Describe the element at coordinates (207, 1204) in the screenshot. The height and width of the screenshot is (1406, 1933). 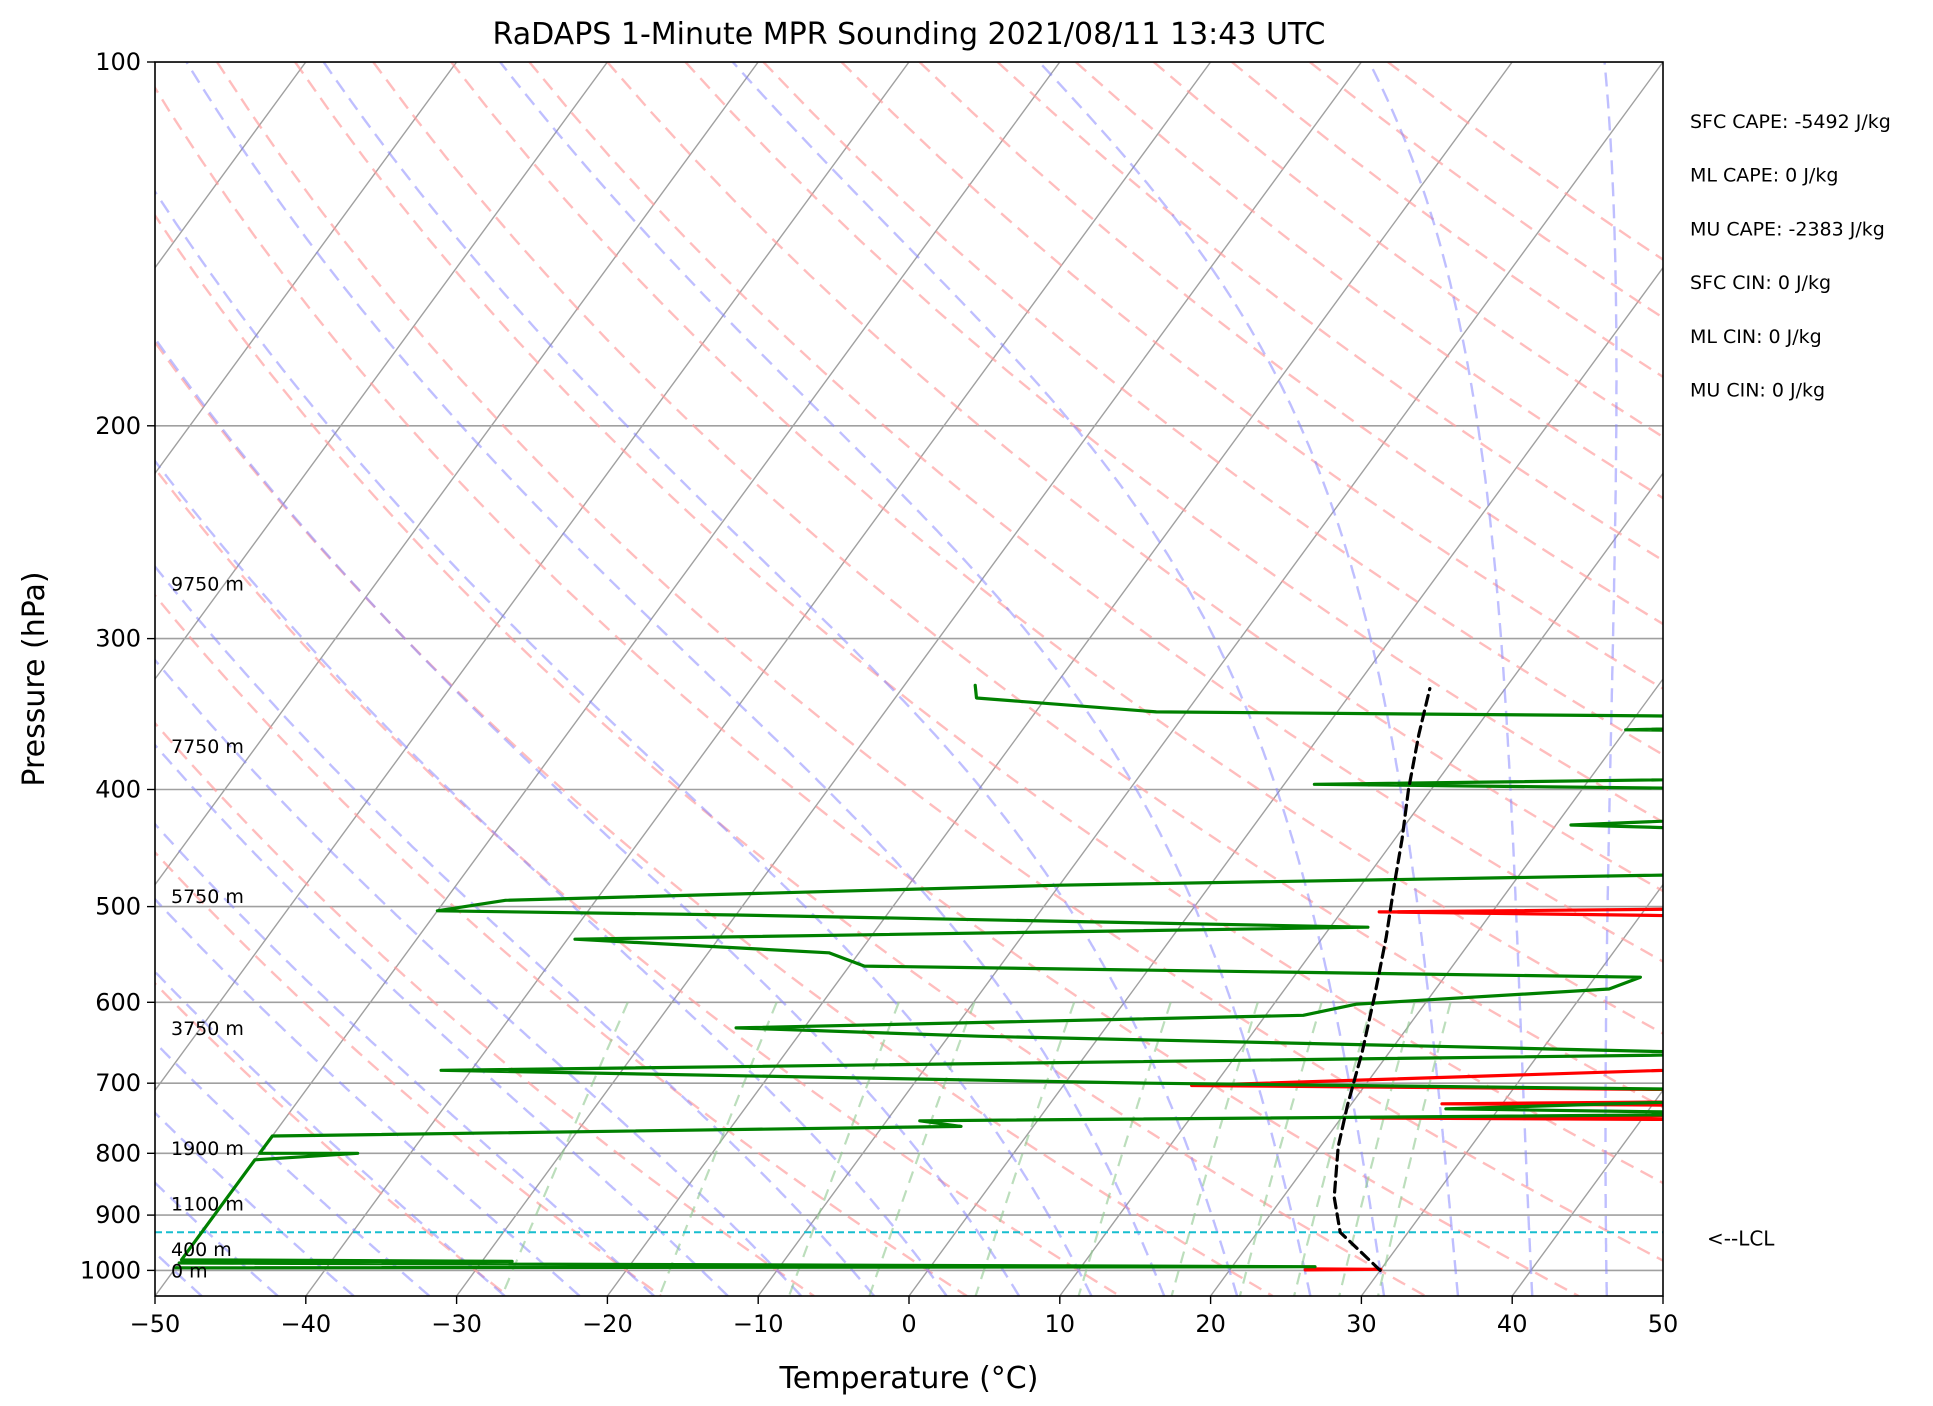
I see `height-label: 1100 m` at that location.